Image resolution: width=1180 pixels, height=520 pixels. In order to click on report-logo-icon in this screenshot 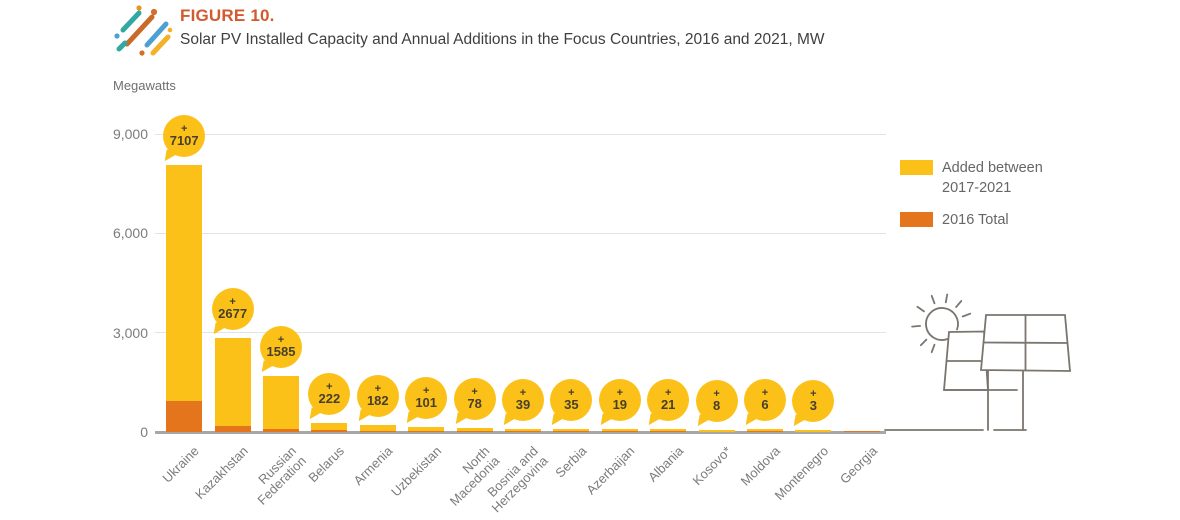, I will do `click(143, 30)`.